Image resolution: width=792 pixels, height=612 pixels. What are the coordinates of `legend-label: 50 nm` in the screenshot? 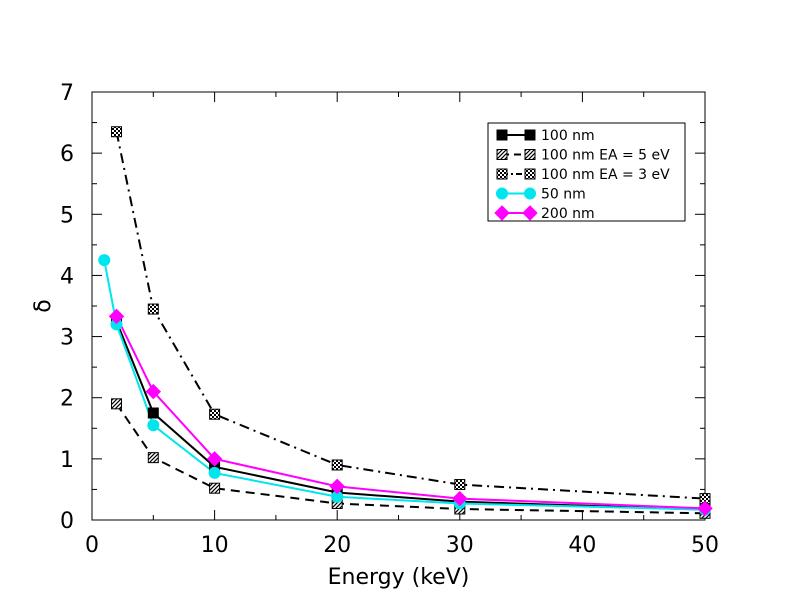 It's located at (563, 195).